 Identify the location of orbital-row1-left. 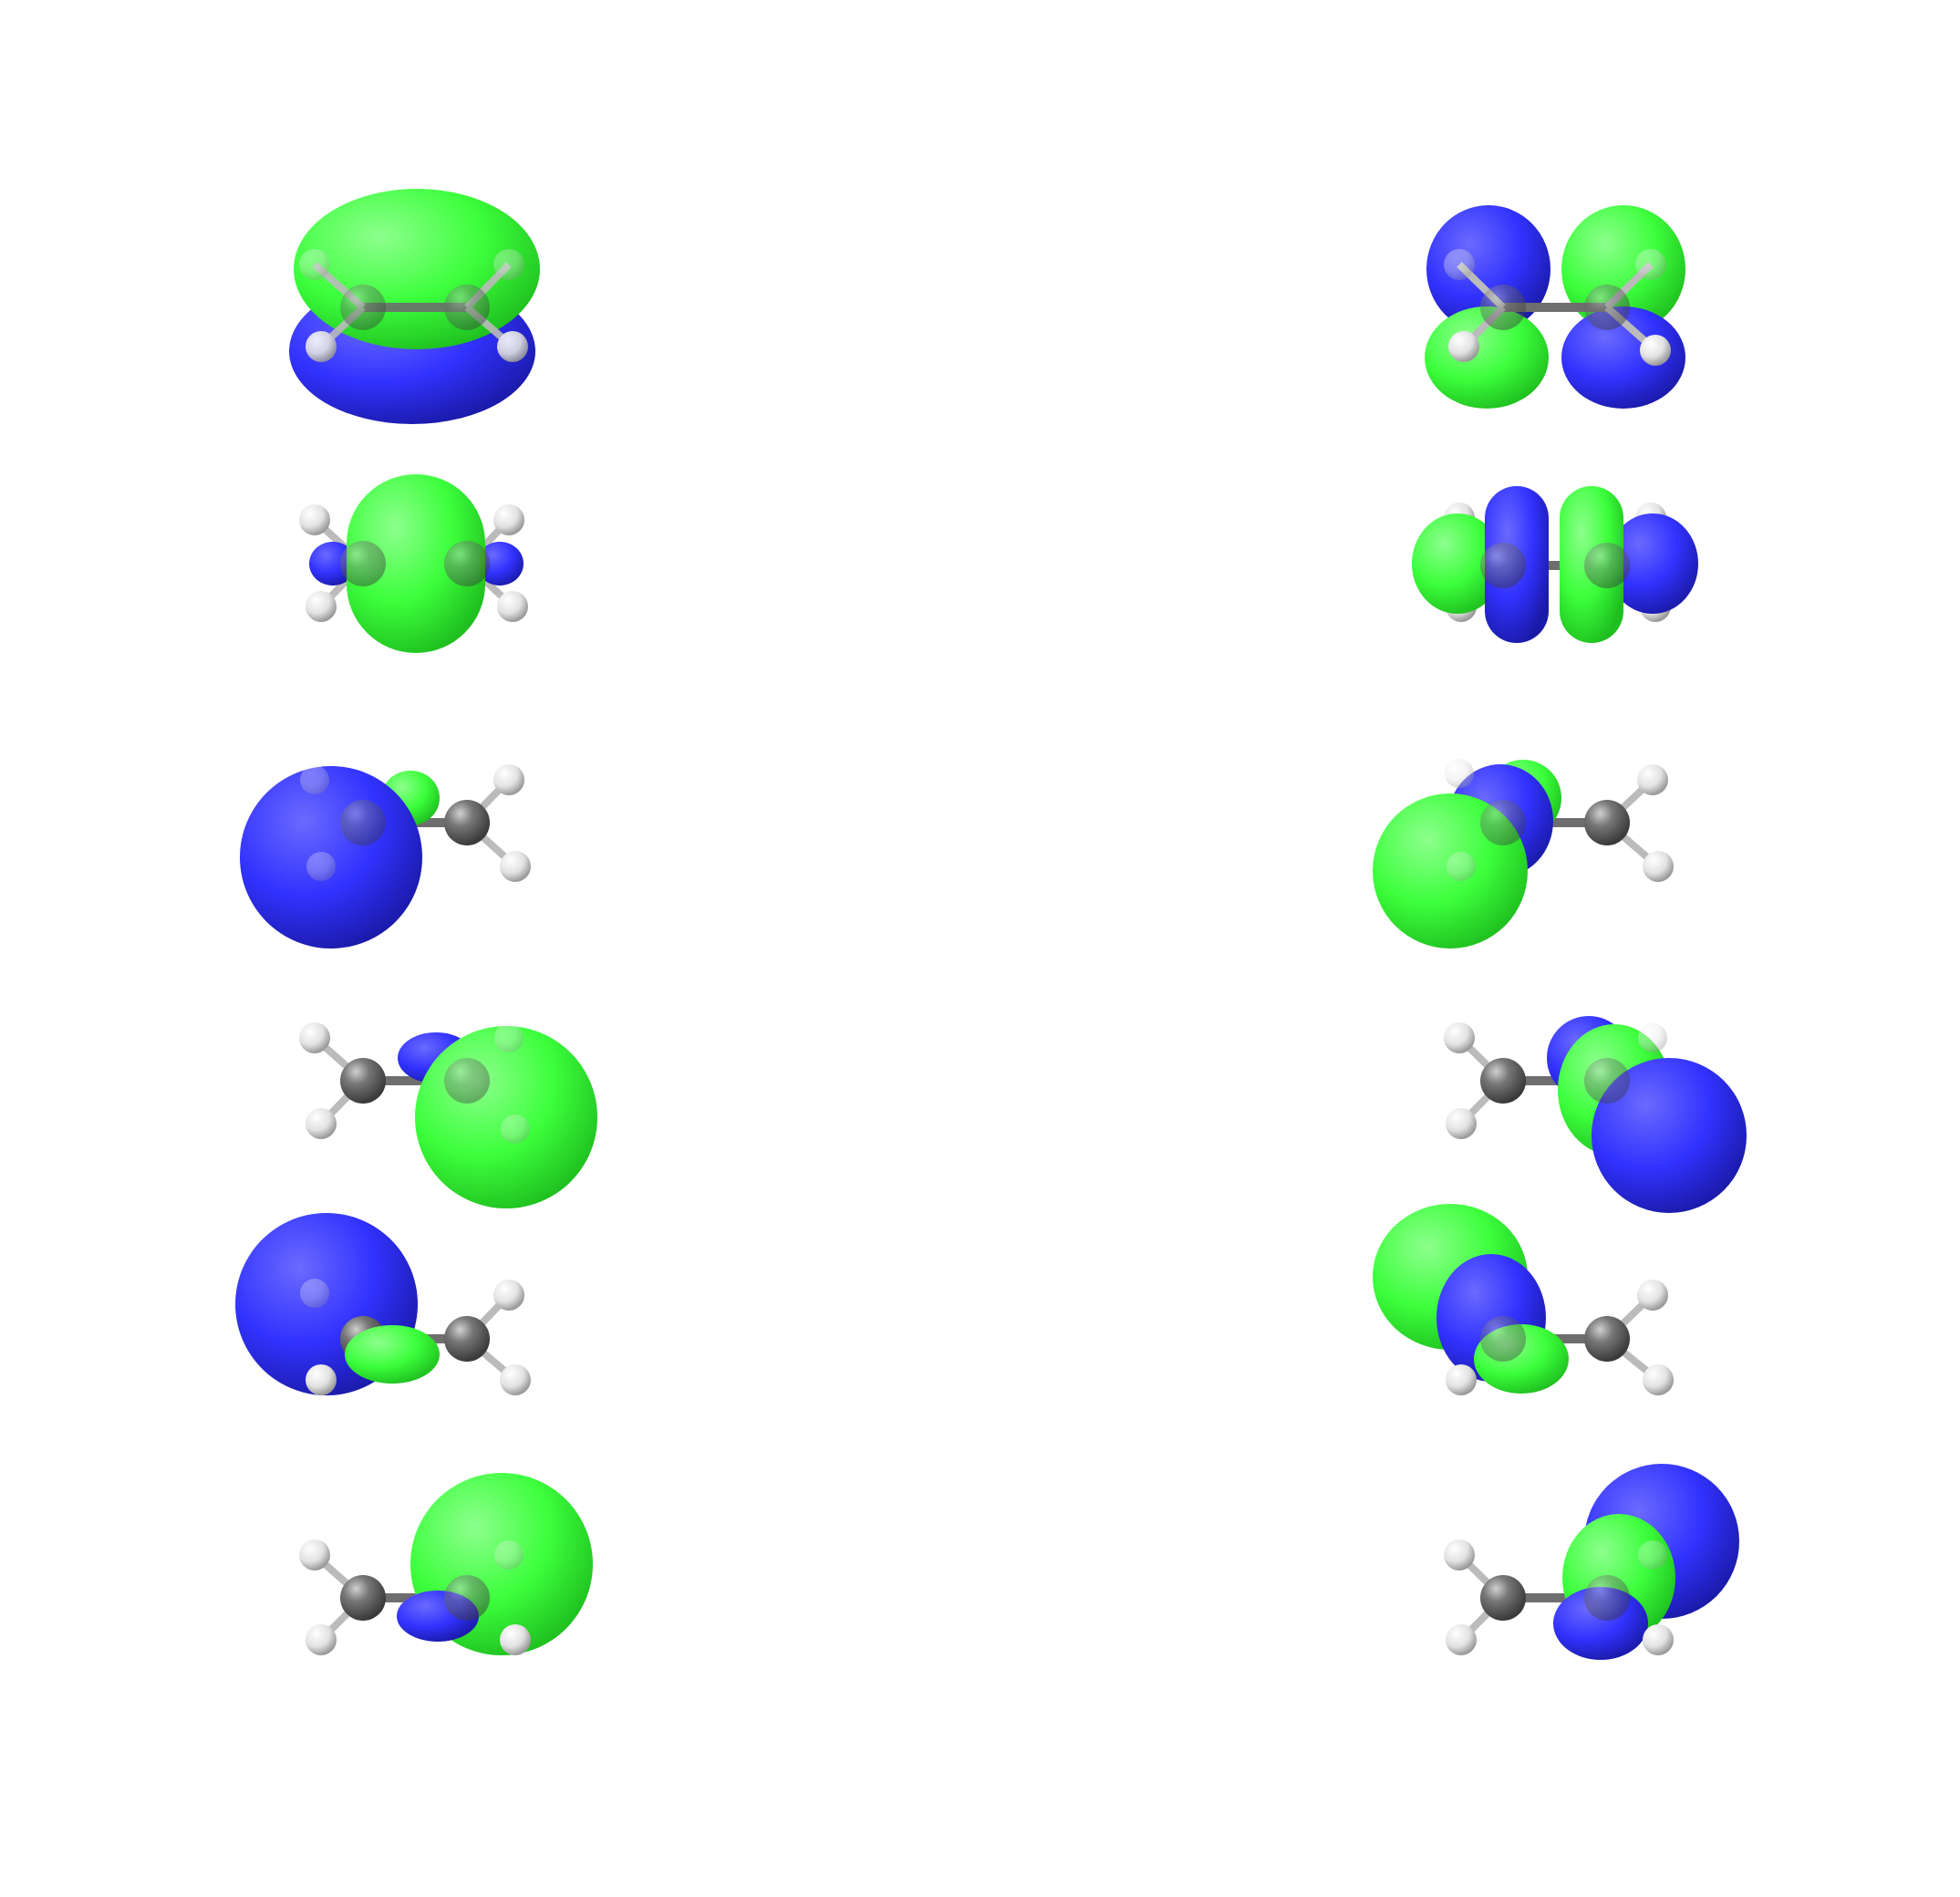
(414, 306).